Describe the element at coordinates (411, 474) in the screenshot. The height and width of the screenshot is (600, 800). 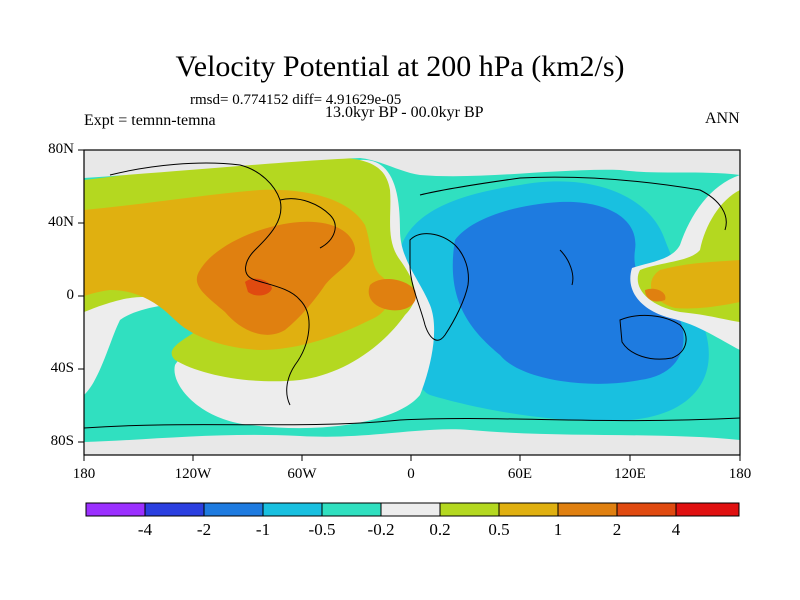
I see `lon-tick-label: 0` at that location.